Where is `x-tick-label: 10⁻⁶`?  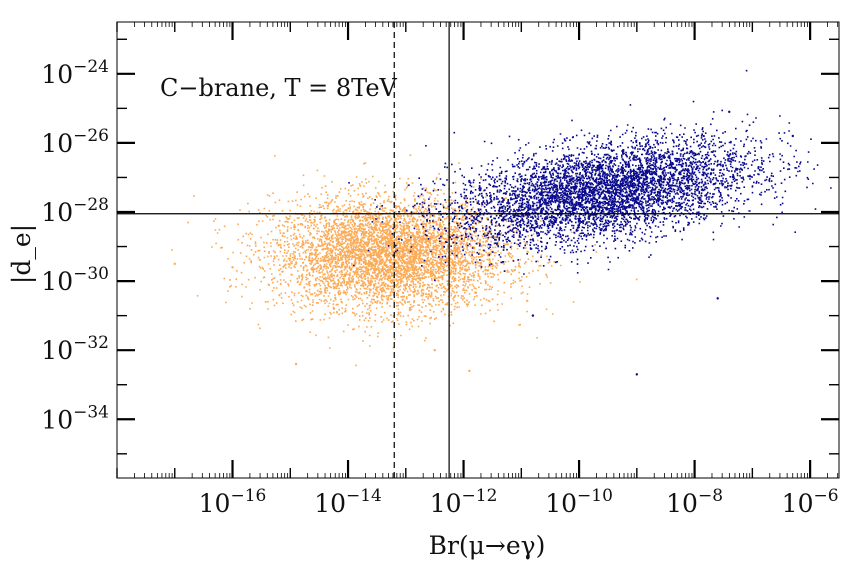 x-tick-label: 10⁻⁶ is located at coordinates (810, 502).